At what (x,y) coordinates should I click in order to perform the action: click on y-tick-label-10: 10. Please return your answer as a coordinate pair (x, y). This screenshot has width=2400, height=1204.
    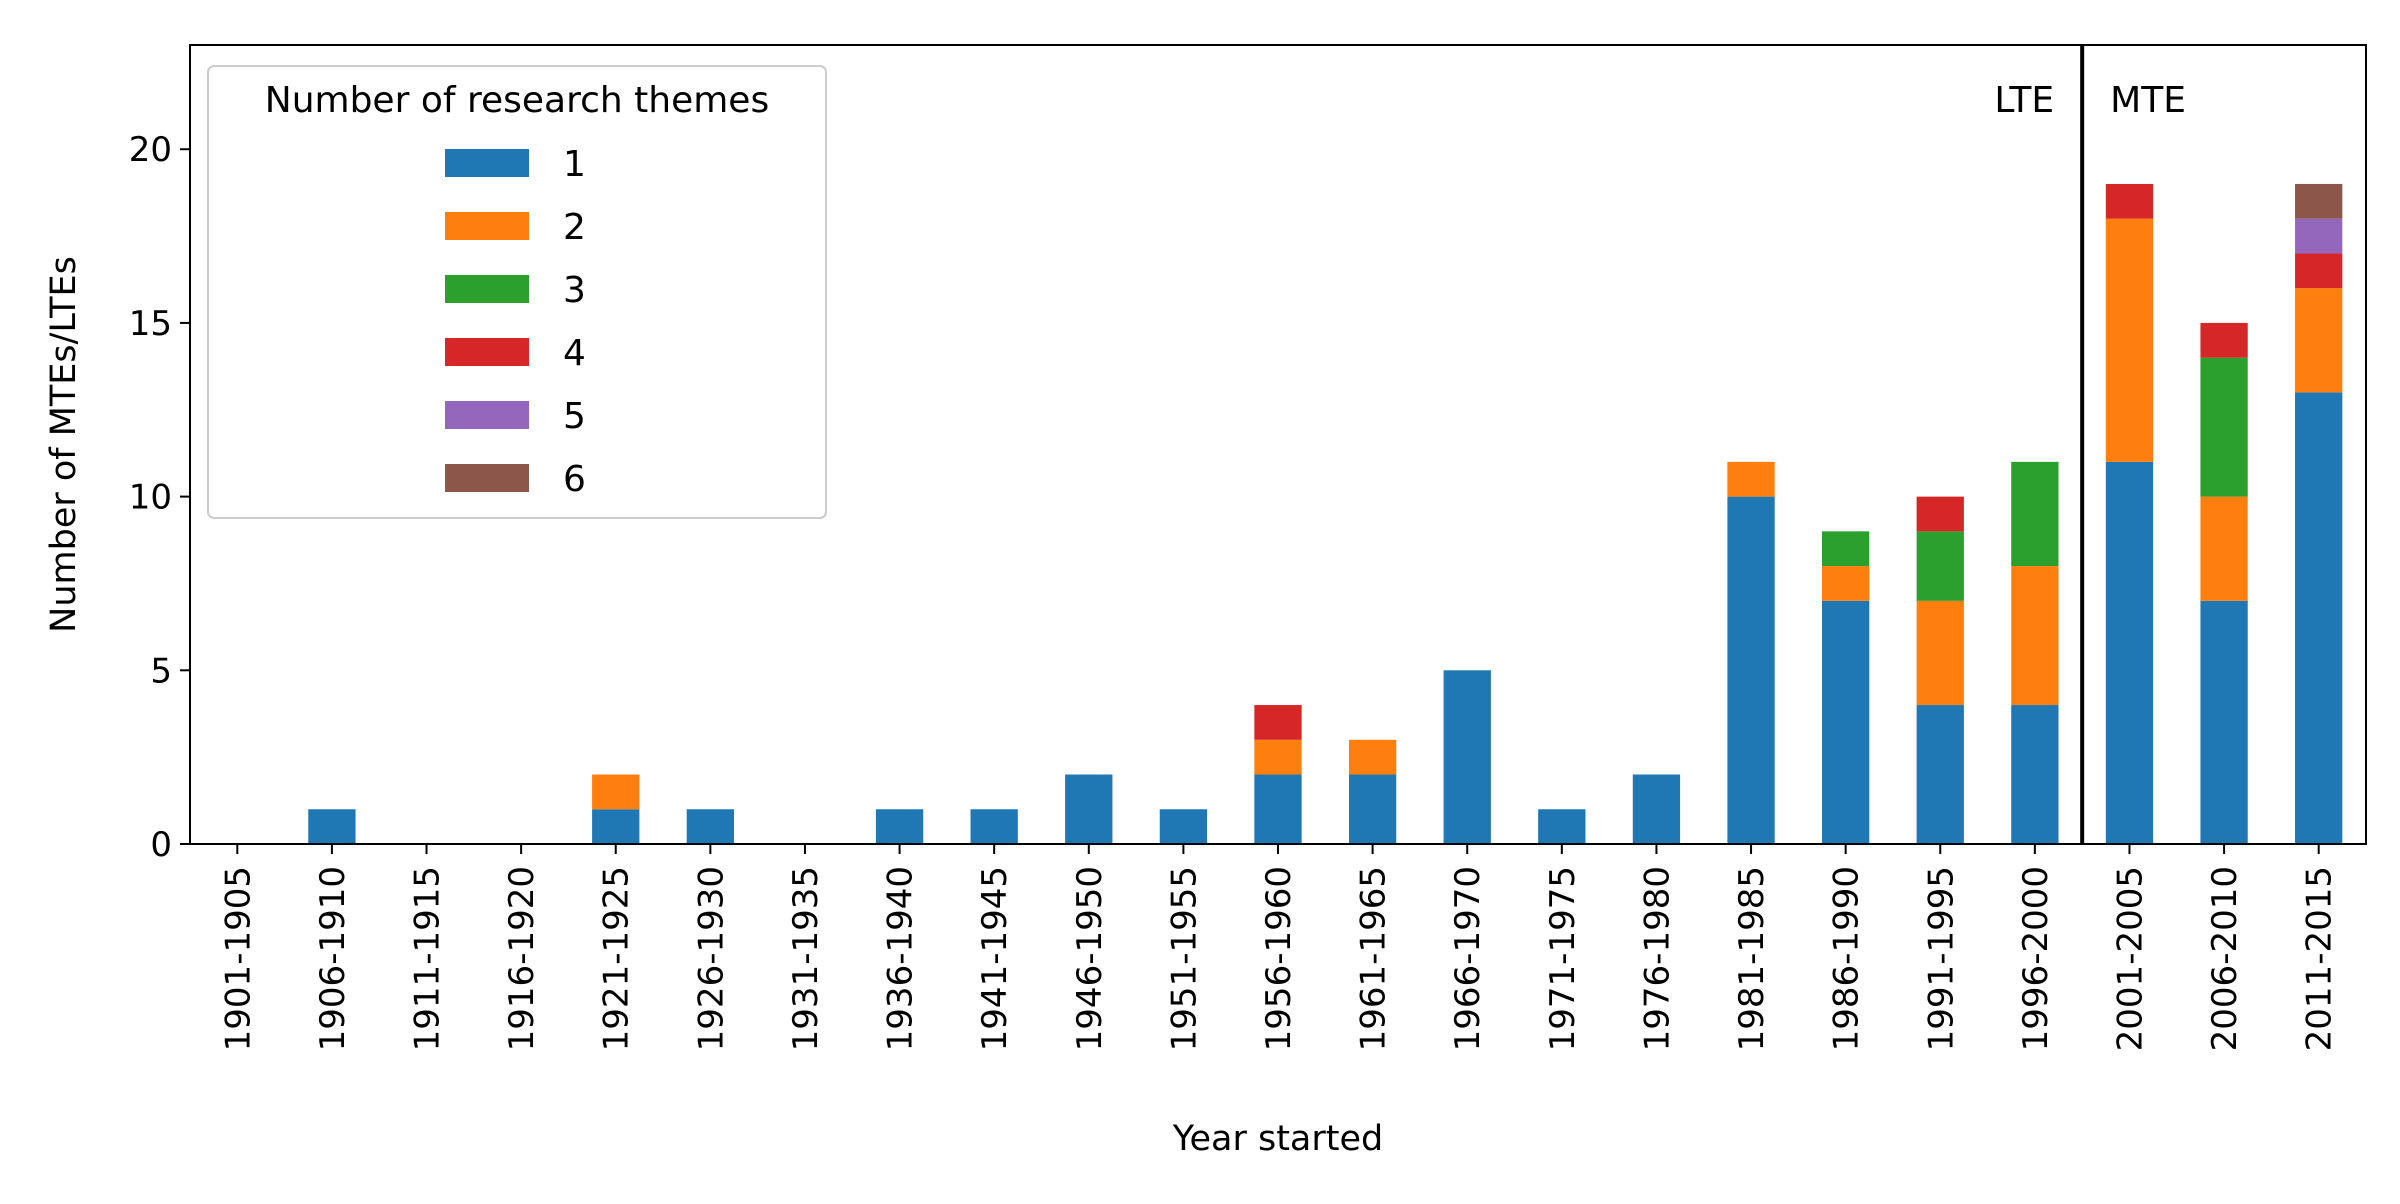
    Looking at the image, I should click on (150, 498).